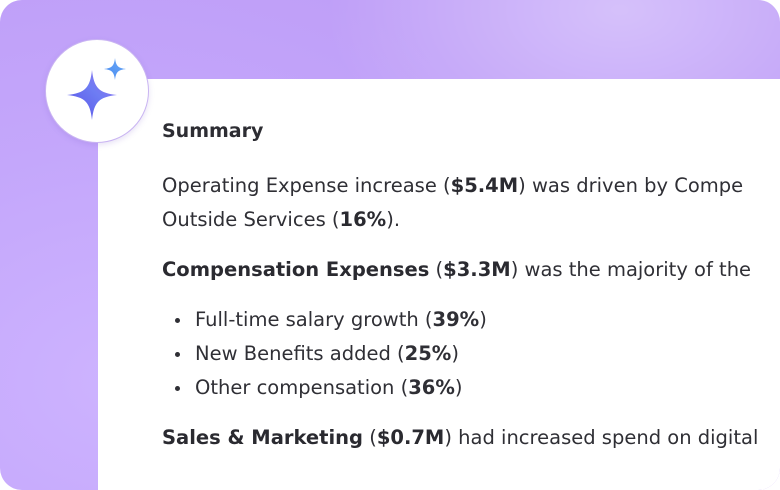 This screenshot has height=490, width=780. Describe the element at coordinates (428, 353) in the screenshot. I see `list-item-value: 25%` at that location.